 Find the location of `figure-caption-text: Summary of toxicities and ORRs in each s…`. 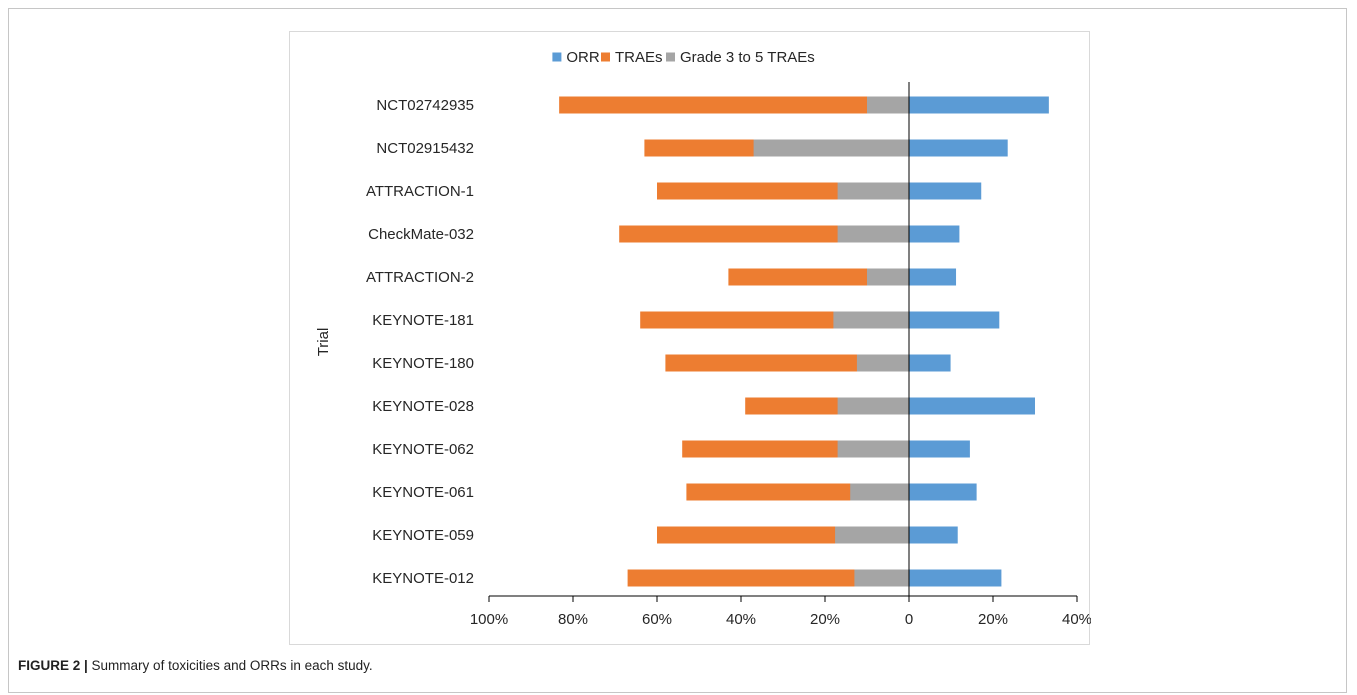

figure-caption-text: Summary of toxicities and ORRs in each s… is located at coordinates (230, 665).